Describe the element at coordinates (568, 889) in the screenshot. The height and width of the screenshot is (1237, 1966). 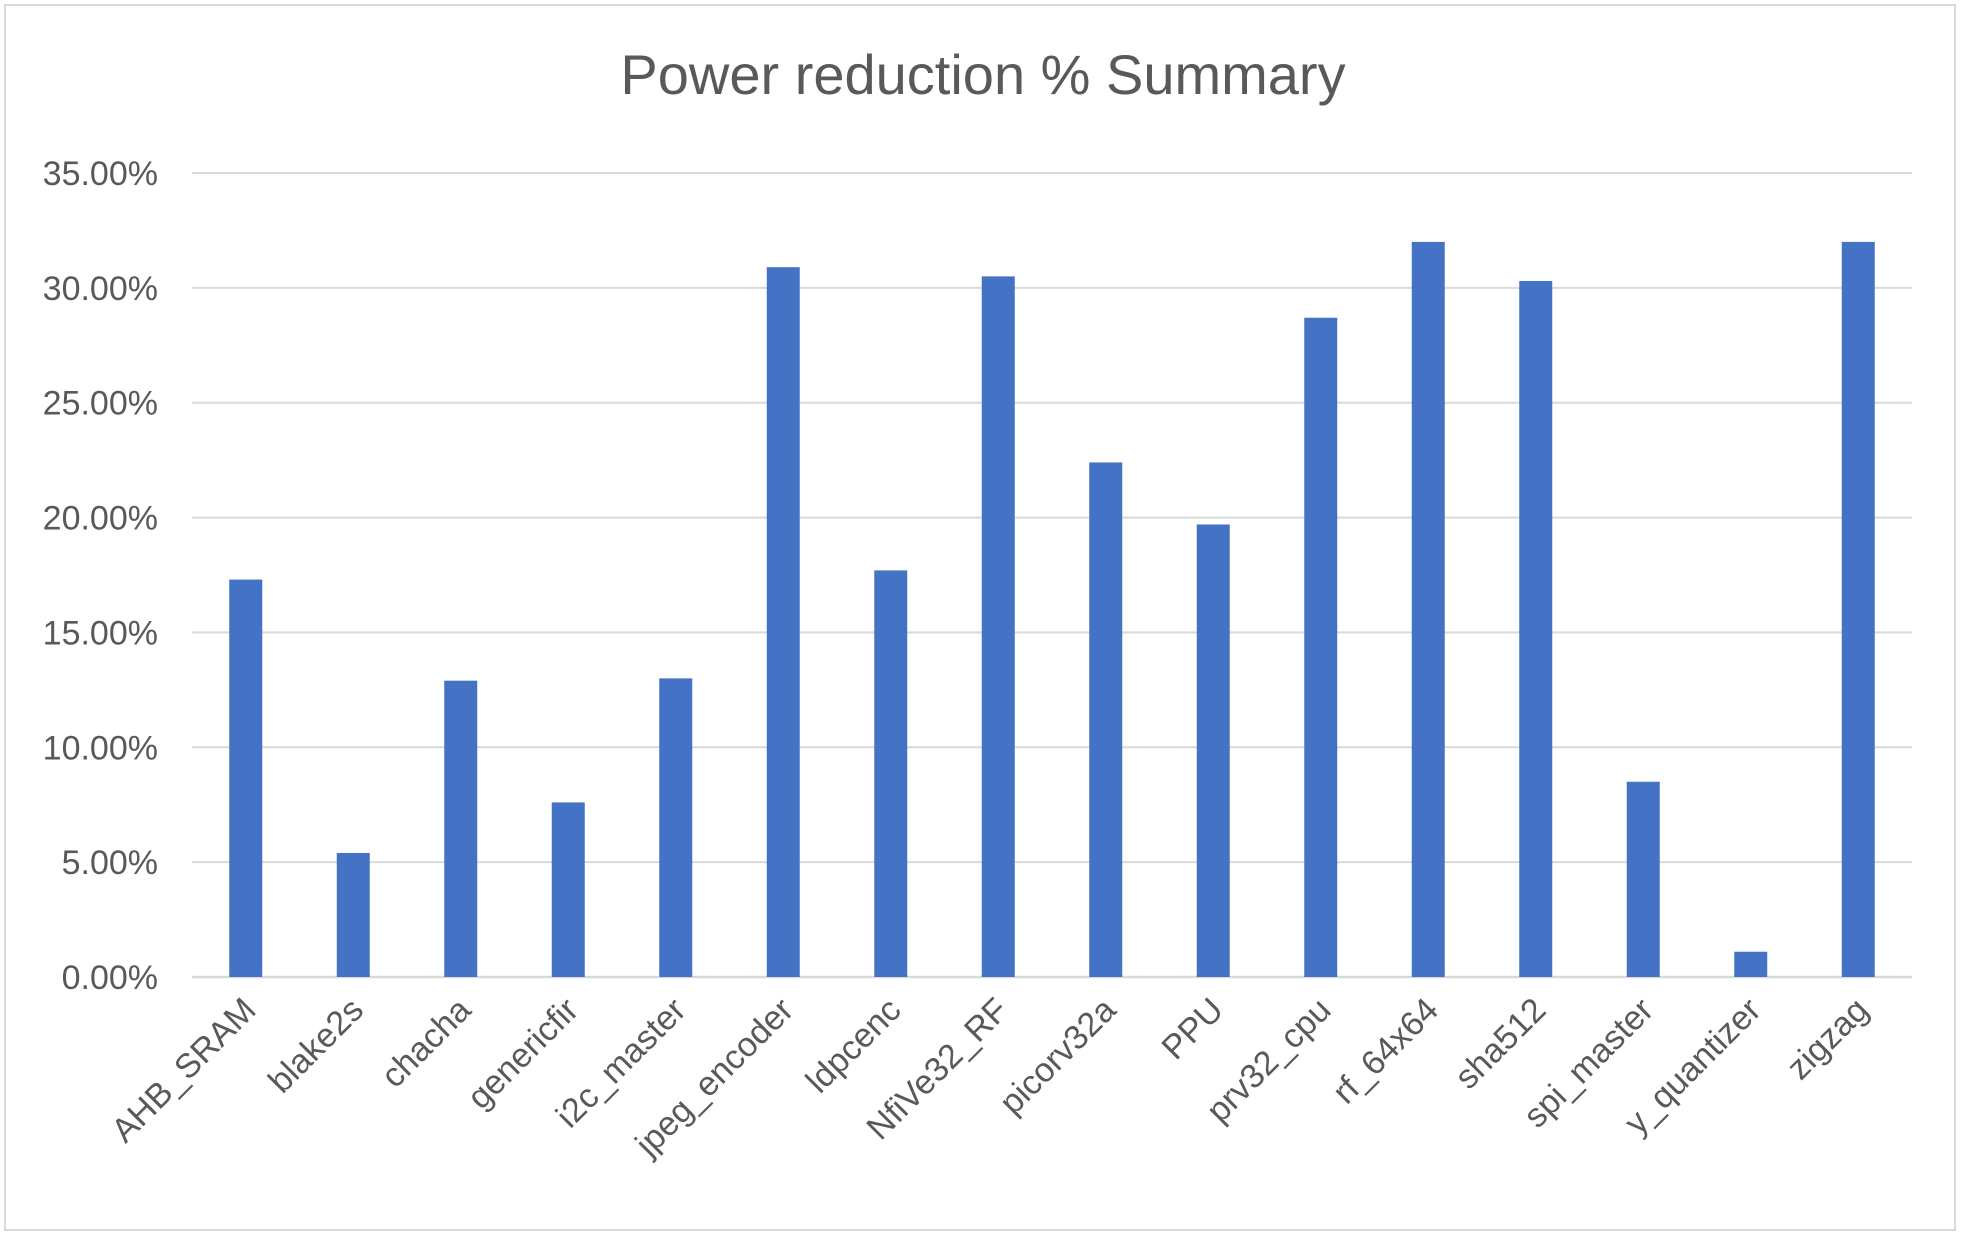
I see `bar-genericfir` at that location.